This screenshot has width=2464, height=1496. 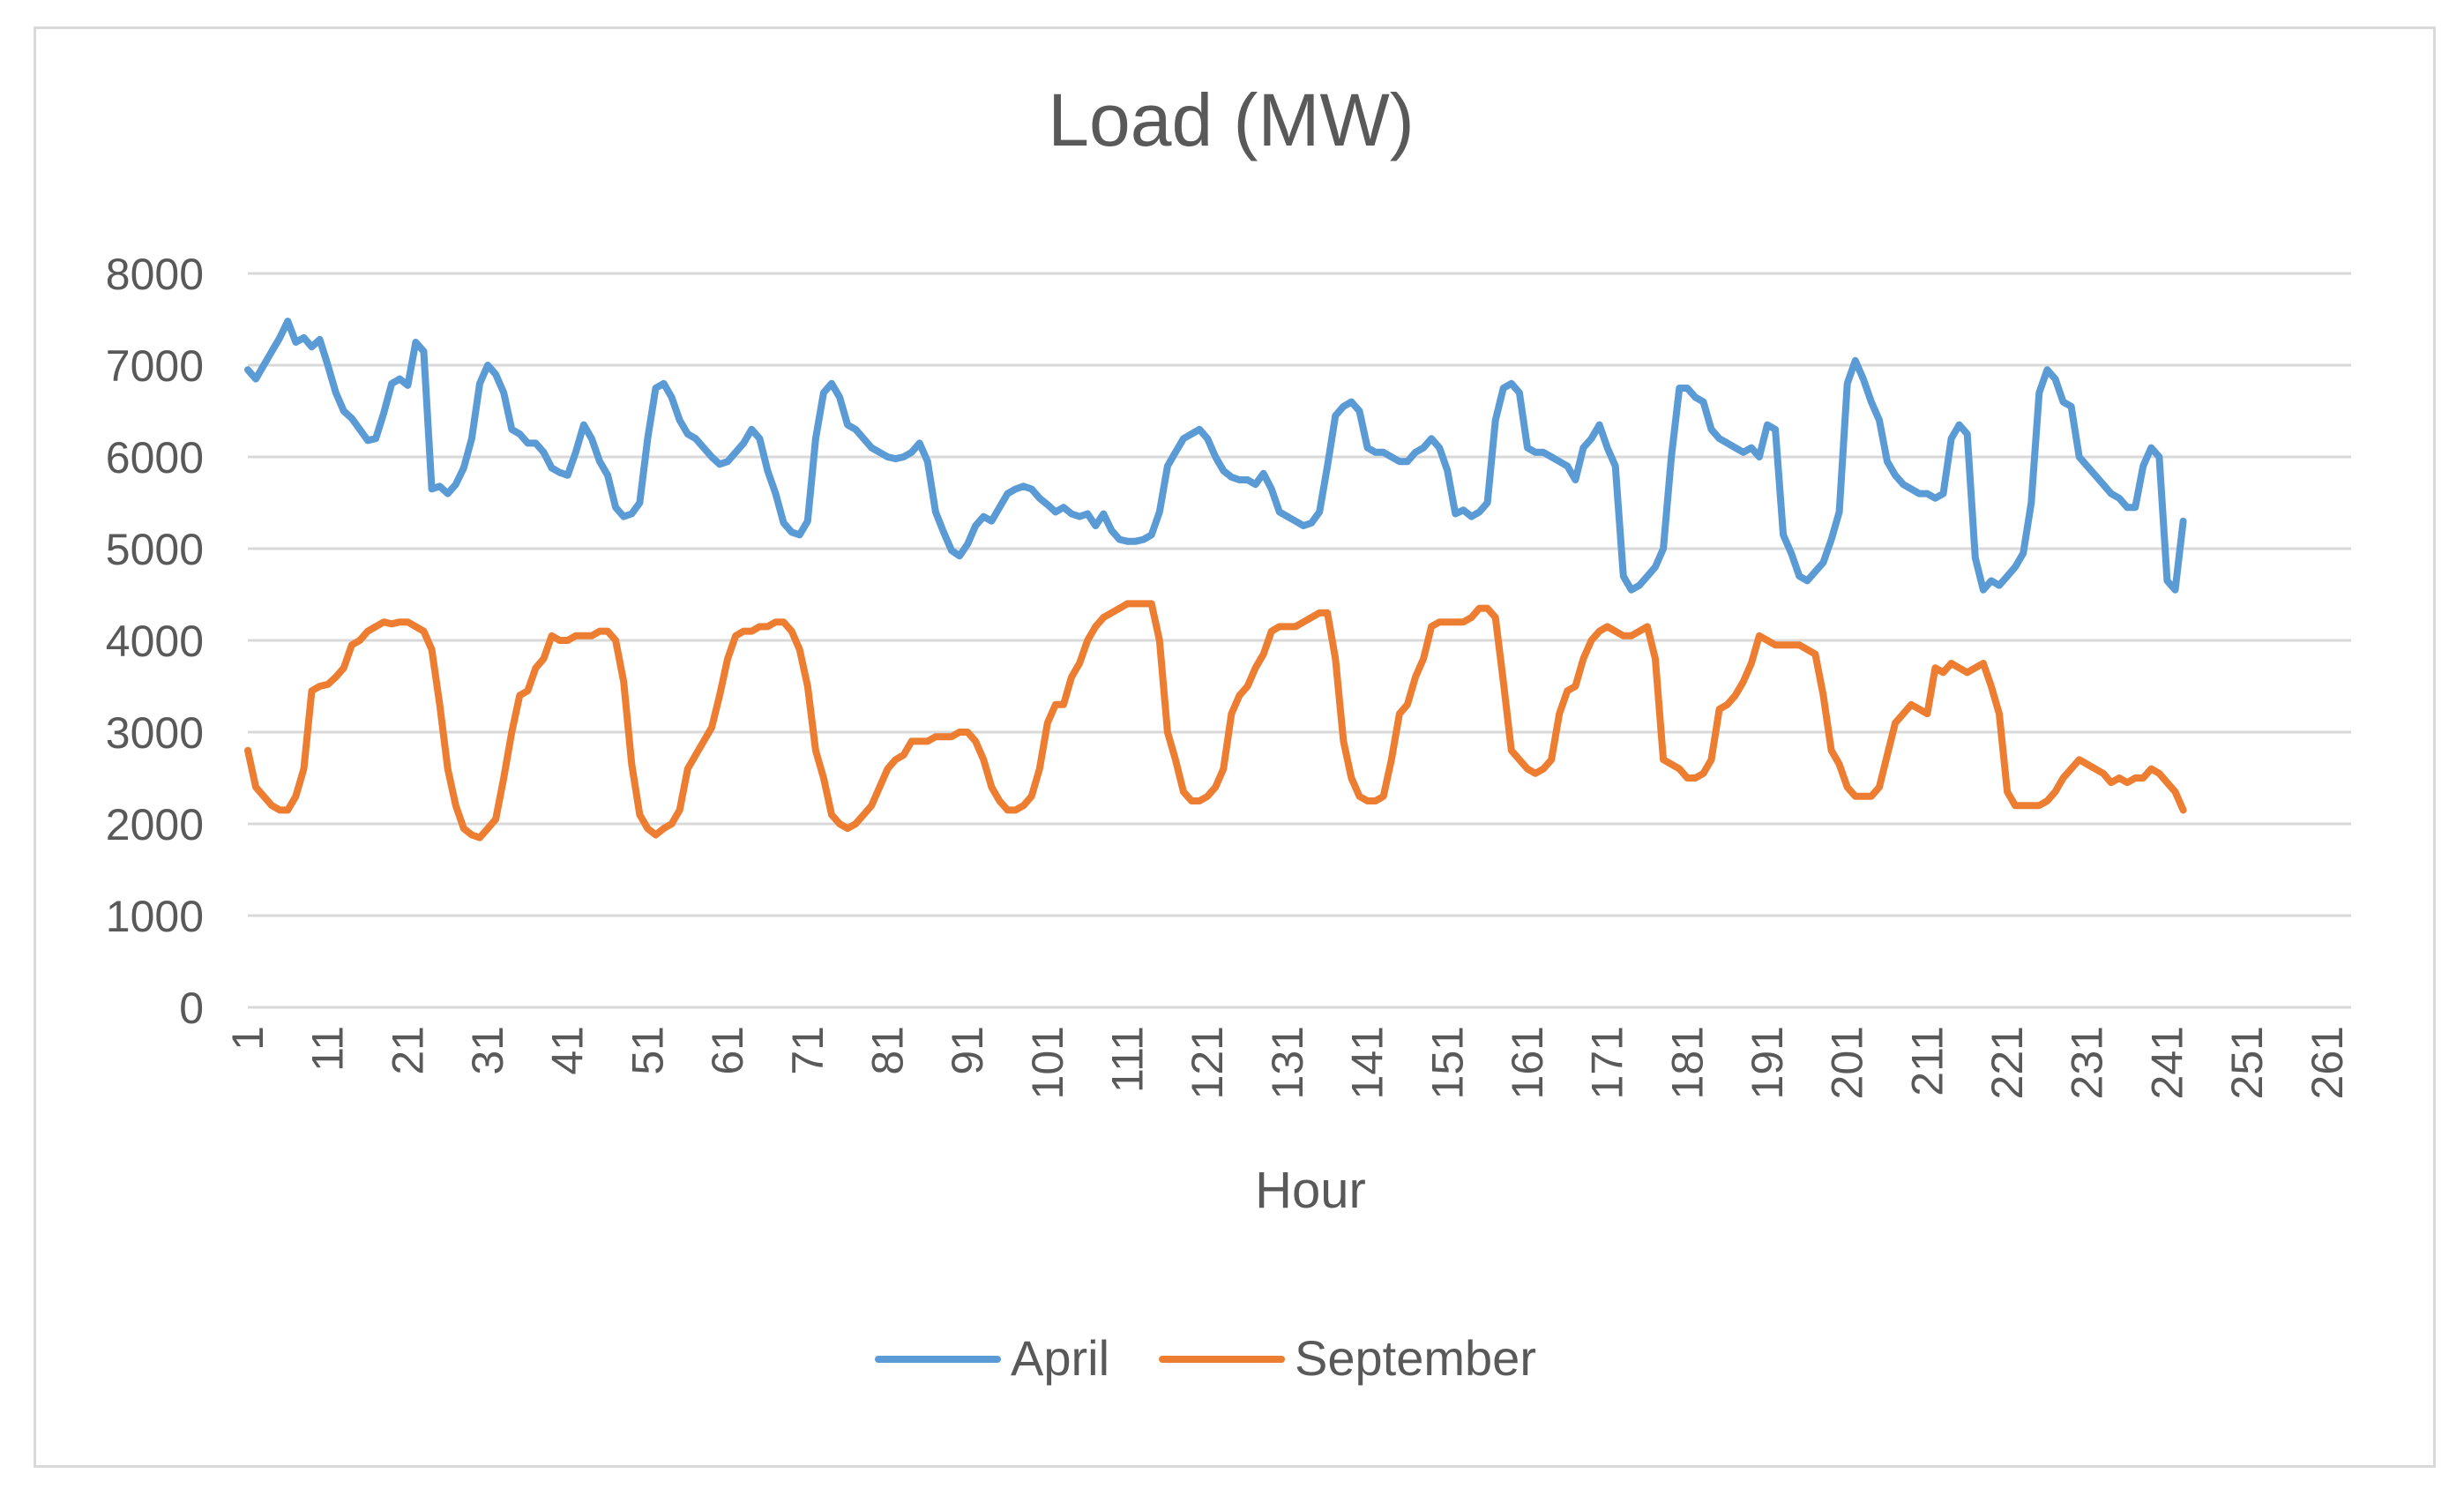 What do you see at coordinates (1207, 1063) in the screenshot?
I see `x-tick-label: 121` at bounding box center [1207, 1063].